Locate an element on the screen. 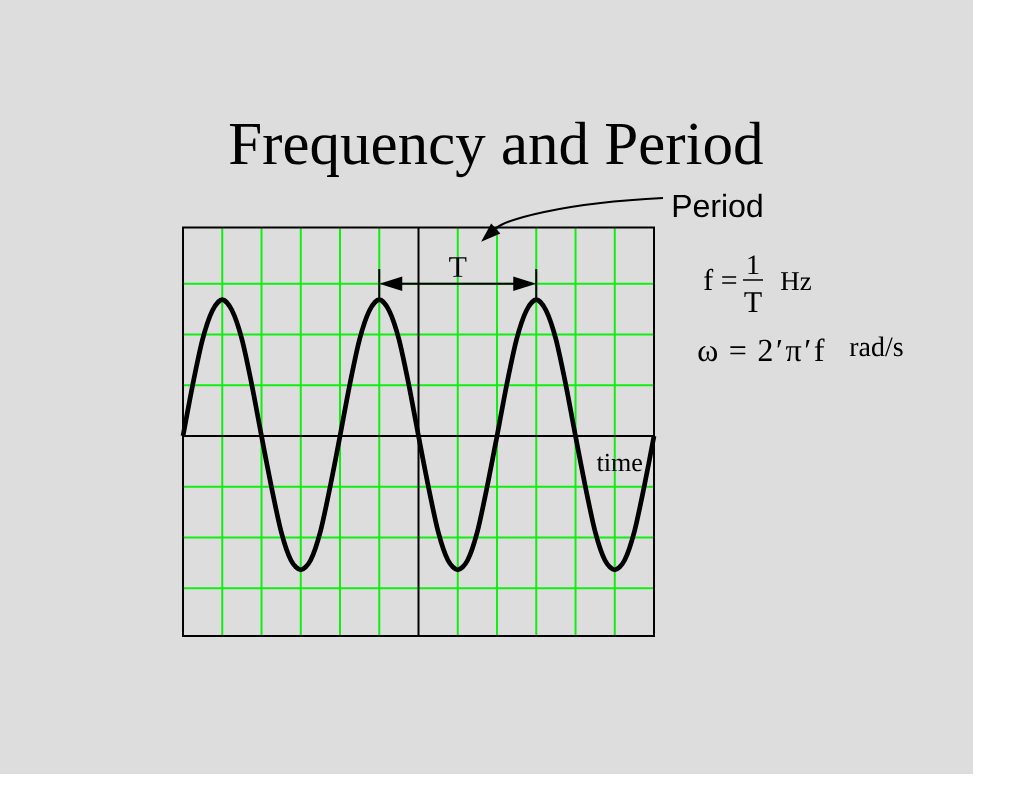  text: f = is located at coordinates (720, 279).